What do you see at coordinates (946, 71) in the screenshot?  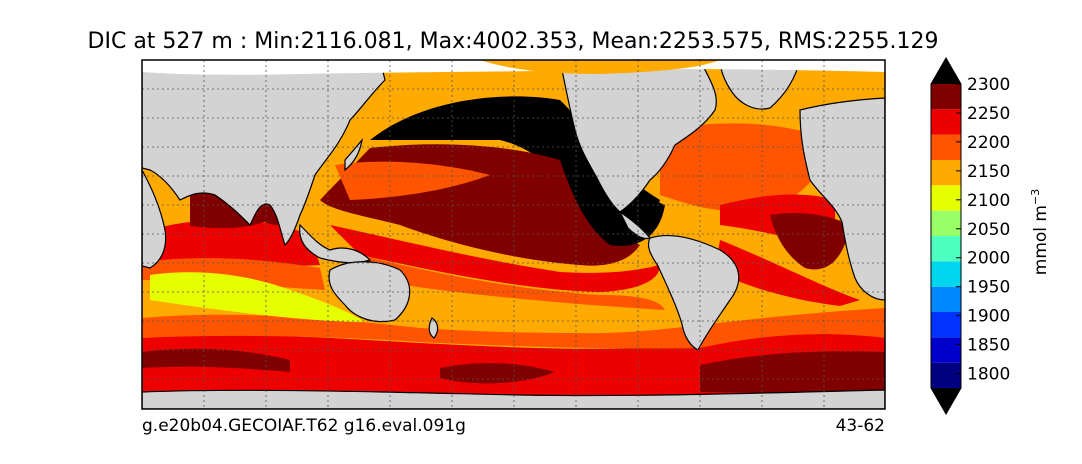 I see `colorbar-extend-high` at bounding box center [946, 71].